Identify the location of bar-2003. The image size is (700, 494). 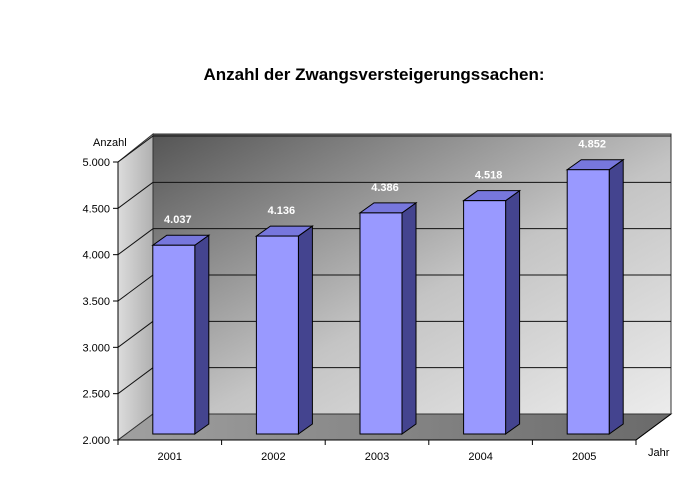
(388, 318).